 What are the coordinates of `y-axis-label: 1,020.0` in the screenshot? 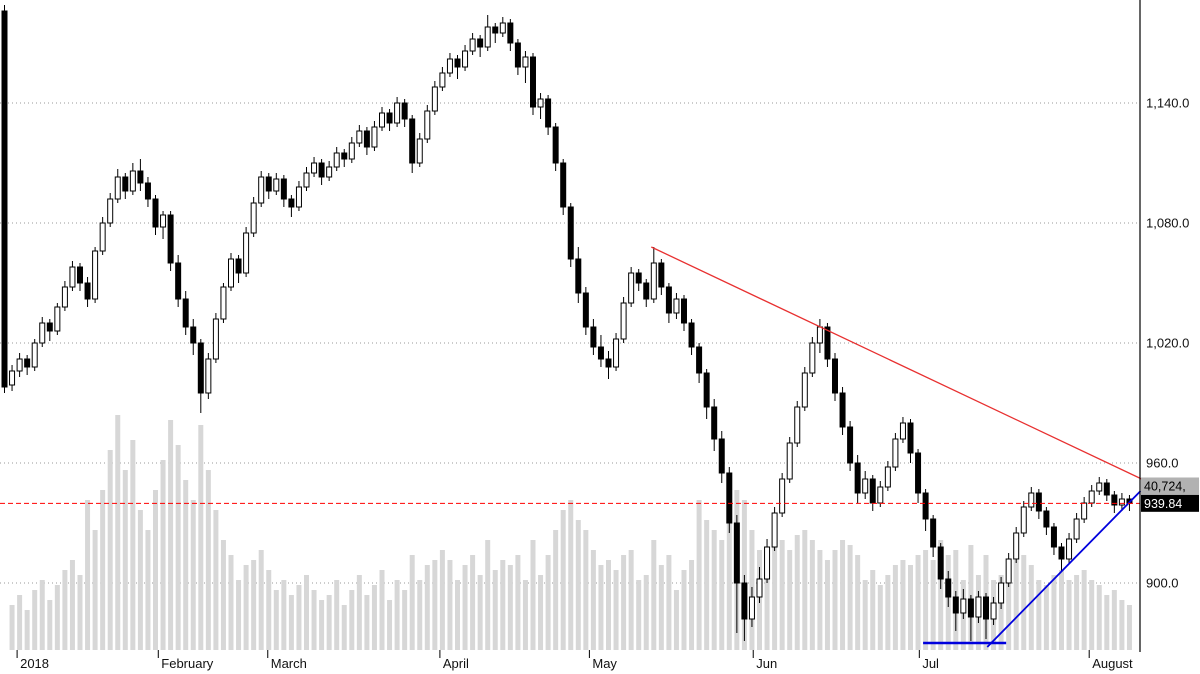 It's located at (1167, 343).